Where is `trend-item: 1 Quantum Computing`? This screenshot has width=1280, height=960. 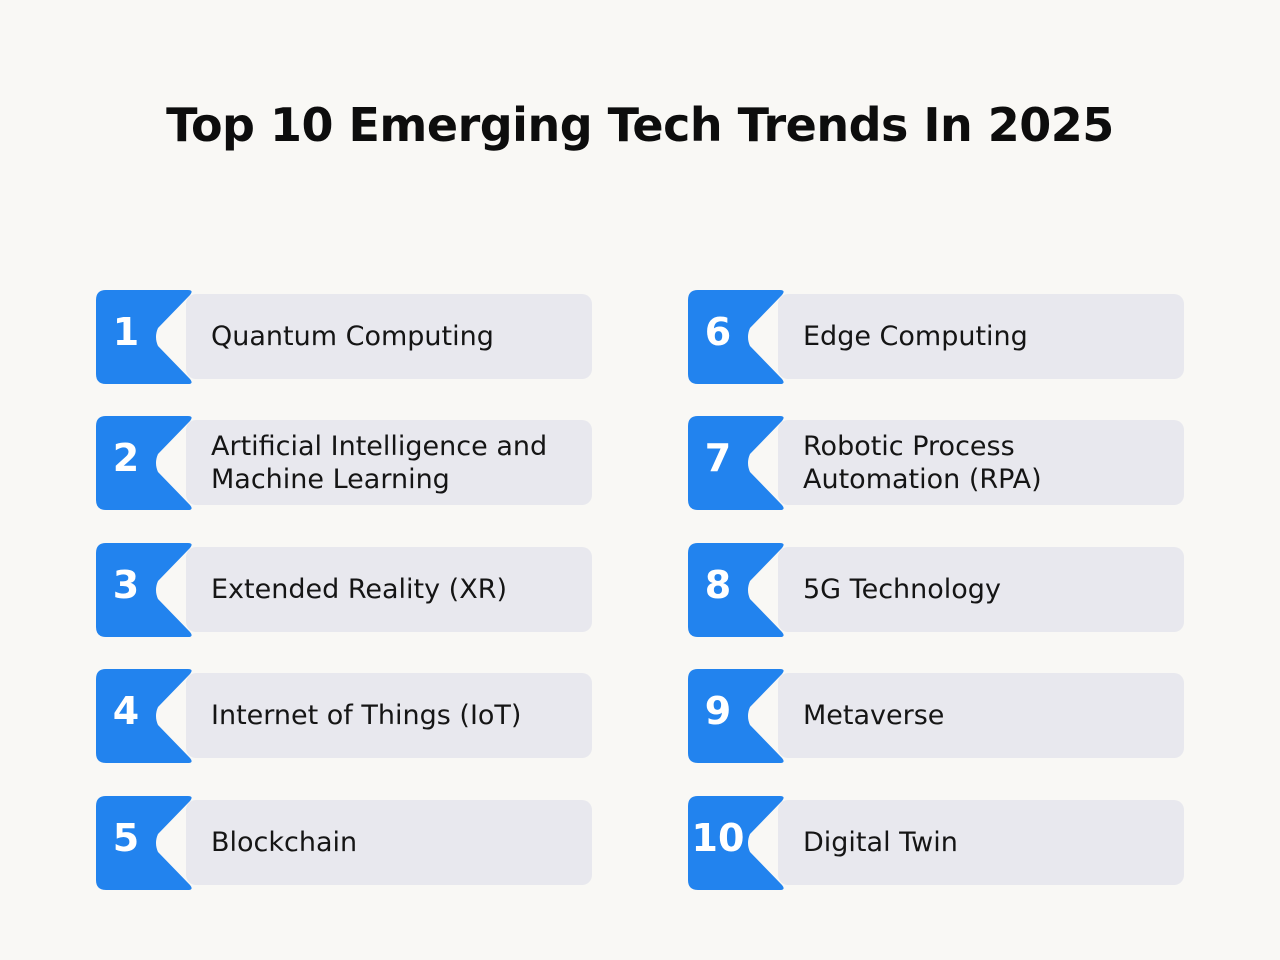 trend-item: 1 Quantum Computing is located at coordinates (344, 337).